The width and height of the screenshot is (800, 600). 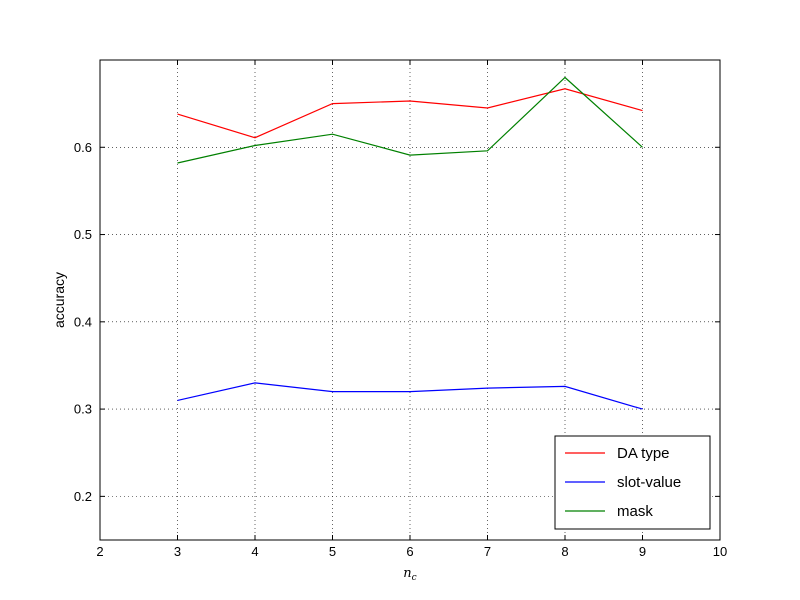 I want to click on y-tick-labels: 0.2 0.3 0.4 0.5 0.6, so click(x=83, y=322).